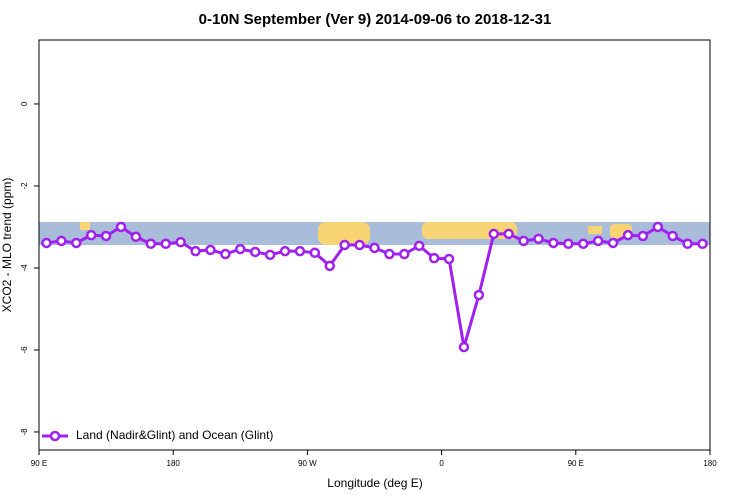 This screenshot has width=750, height=500. Describe the element at coordinates (374, 483) in the screenshot. I see `x-axis-label: Longitude (deg E)` at that location.